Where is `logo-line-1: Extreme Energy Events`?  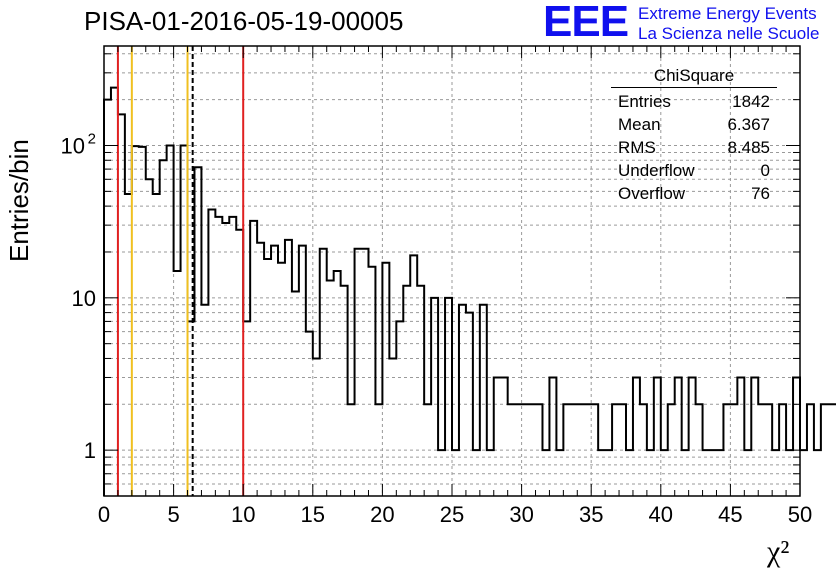 logo-line-1: Extreme Energy Events is located at coordinates (727, 13).